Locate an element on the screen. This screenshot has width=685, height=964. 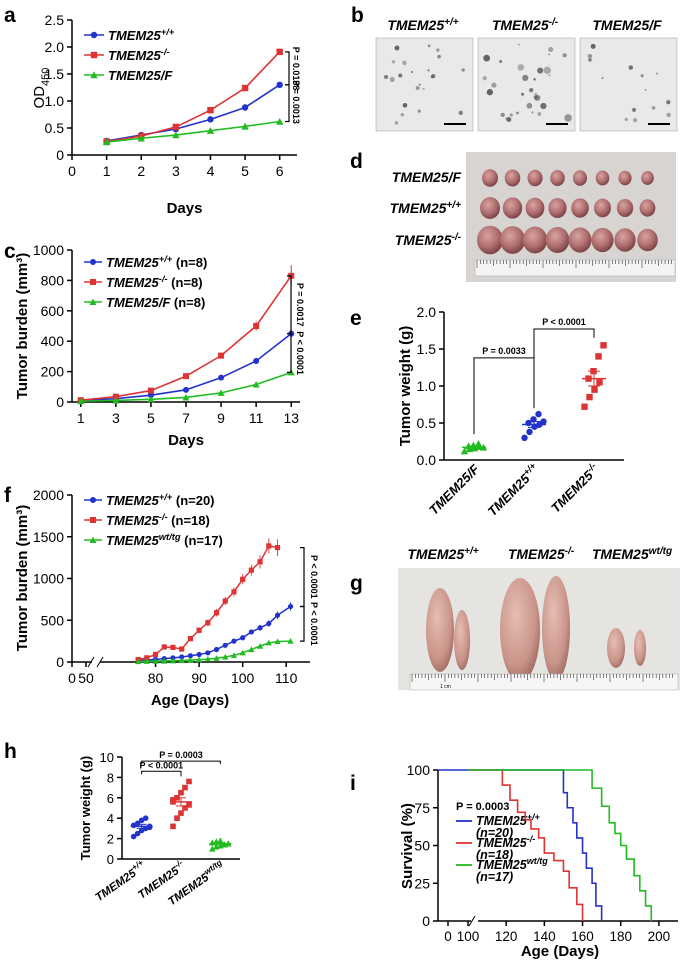
legend-entry: TMEM25-/- (n=18) is located at coordinates (158, 520).